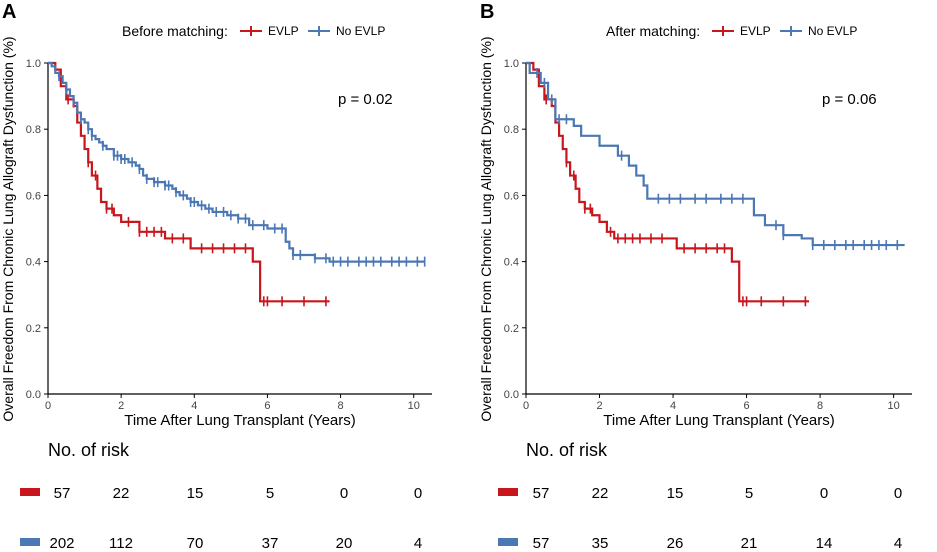  What do you see at coordinates (749, 493) in the screenshot?
I see `panel-b-risk-evlp-count: 5` at bounding box center [749, 493].